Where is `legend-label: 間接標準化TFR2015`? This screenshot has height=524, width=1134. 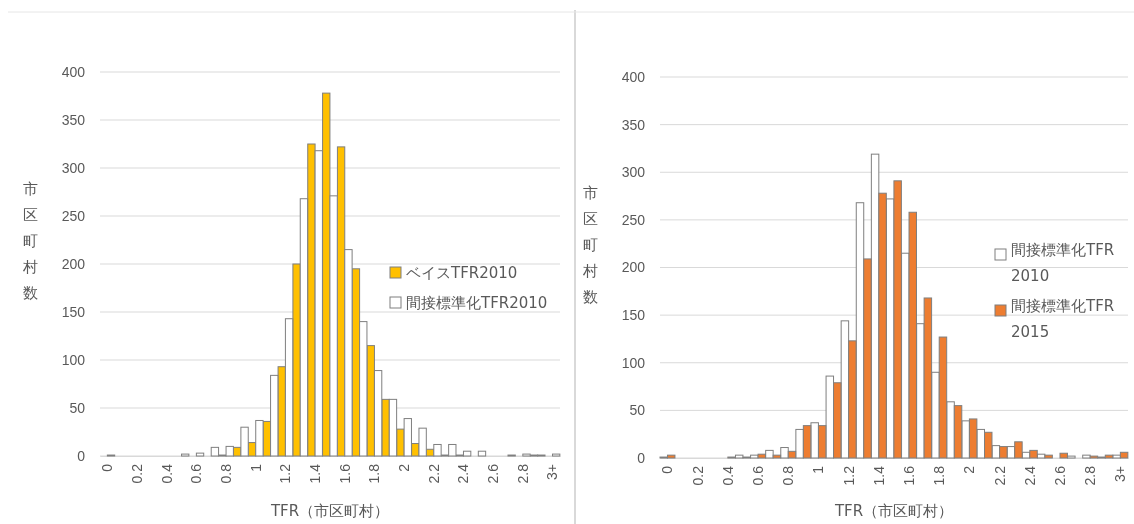
legend-label: 間接標準化TFR2015 is located at coordinates (1063, 319).